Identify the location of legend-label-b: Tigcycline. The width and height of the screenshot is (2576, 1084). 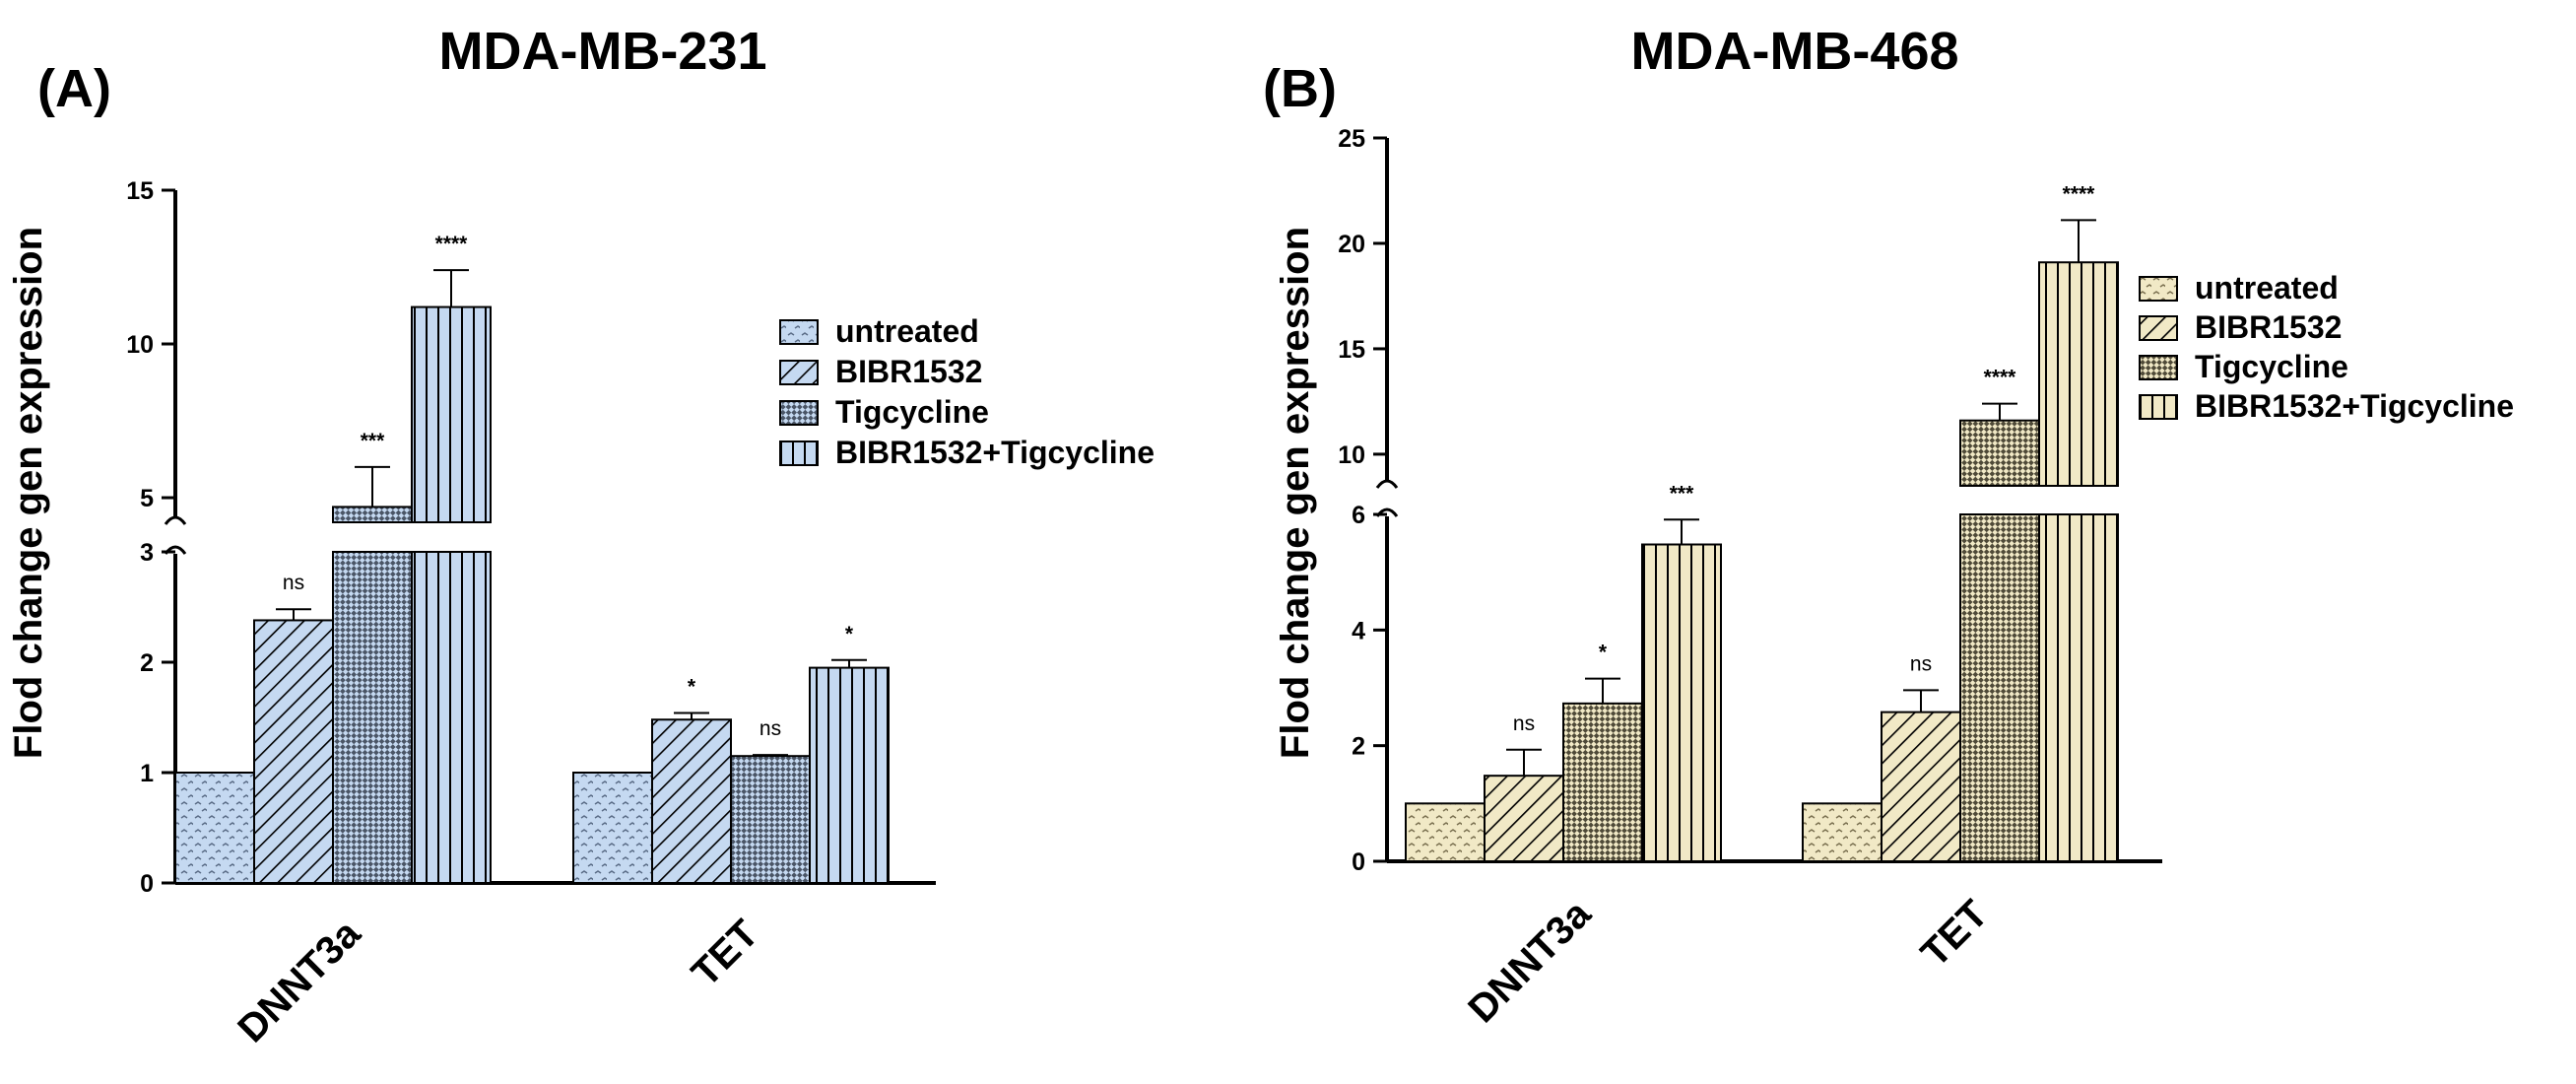
(2271, 366).